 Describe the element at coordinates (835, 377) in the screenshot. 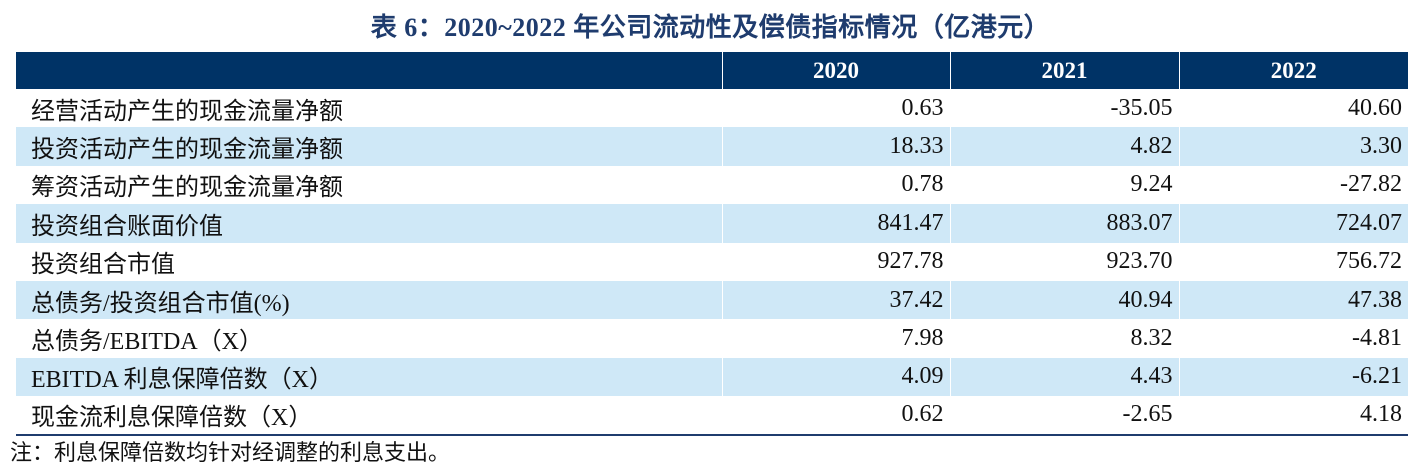

I see `cell-value: 4.09` at that location.